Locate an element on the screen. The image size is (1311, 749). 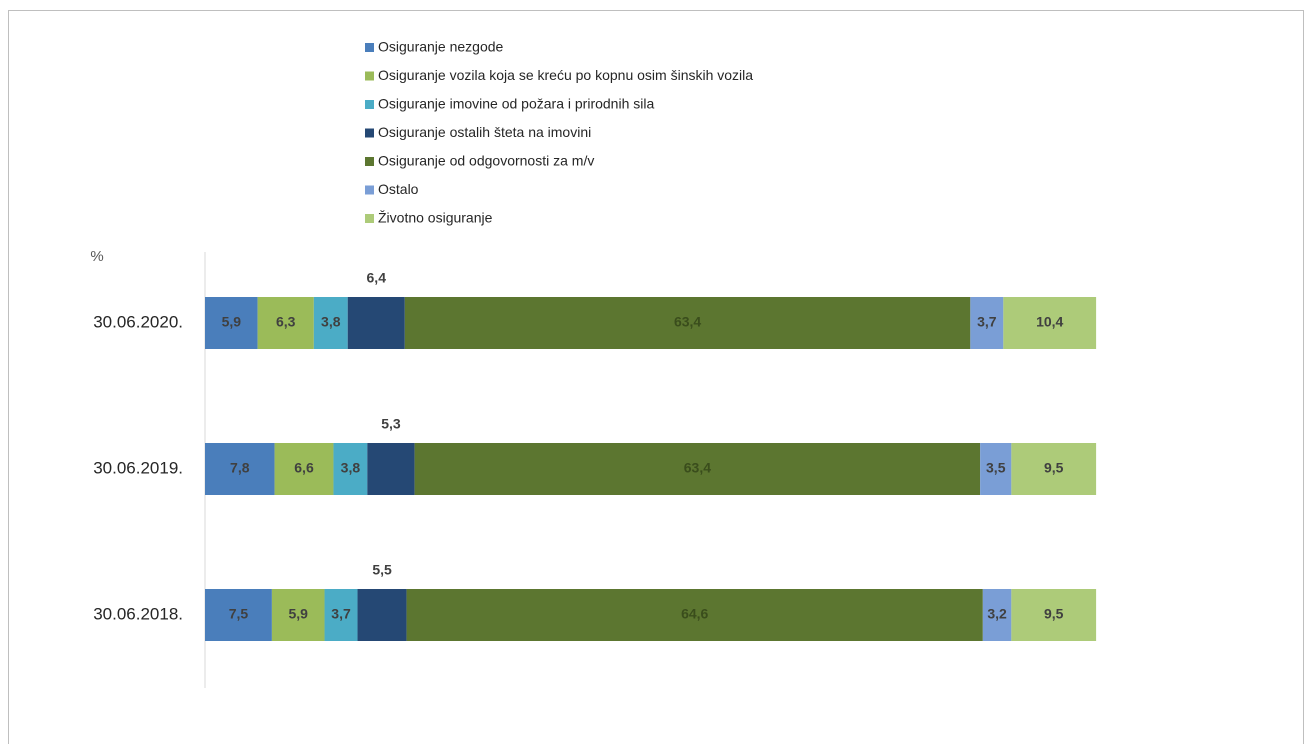
value-label: 10,4 is located at coordinates (1049, 322).